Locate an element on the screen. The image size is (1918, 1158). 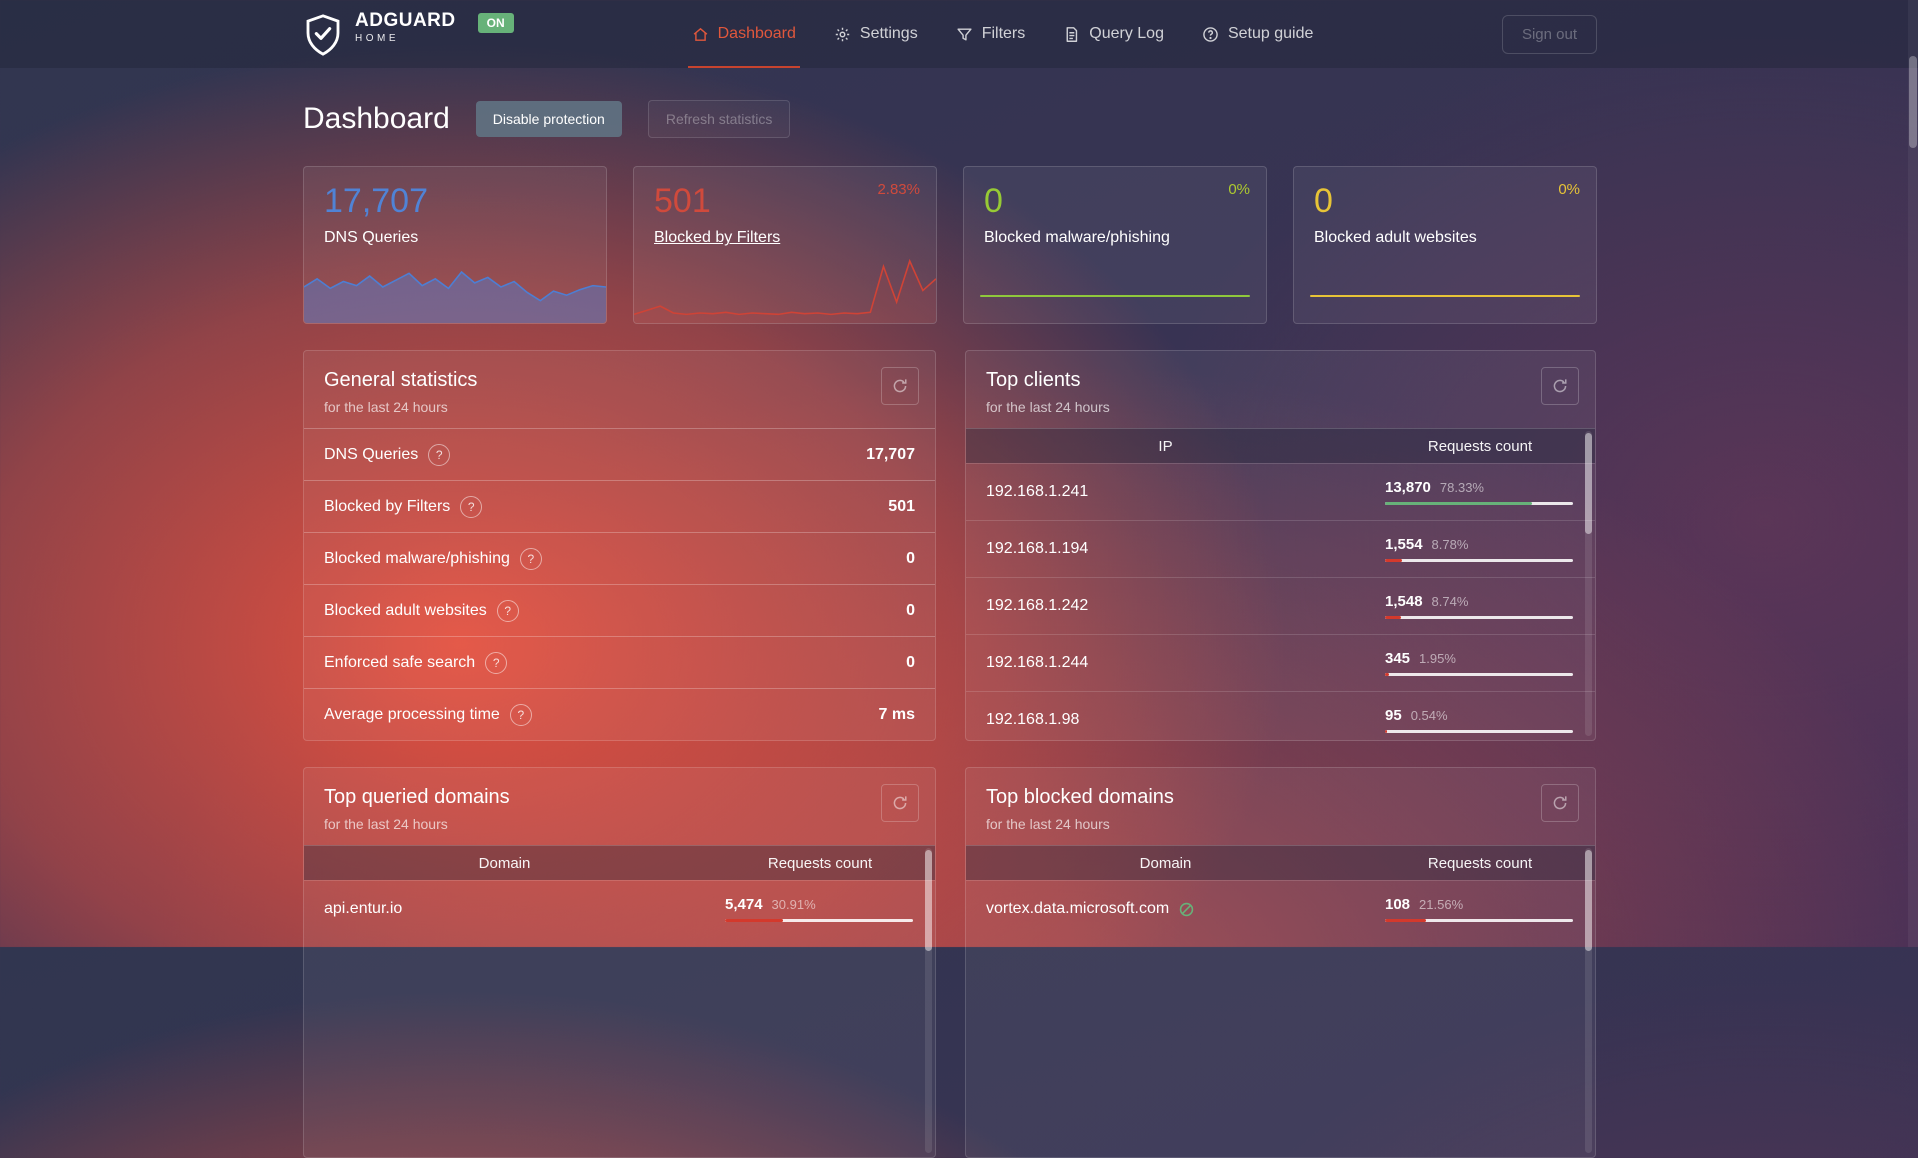
blocked-malware-label: Blocked malware/phishing is located at coordinates (1077, 238).